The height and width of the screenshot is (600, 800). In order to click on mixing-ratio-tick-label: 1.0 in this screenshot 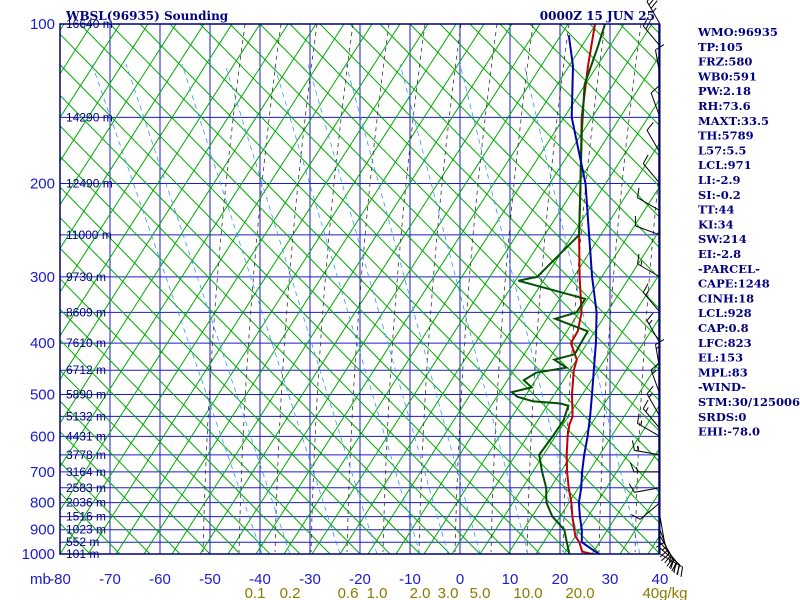, I will do `click(377, 592)`.